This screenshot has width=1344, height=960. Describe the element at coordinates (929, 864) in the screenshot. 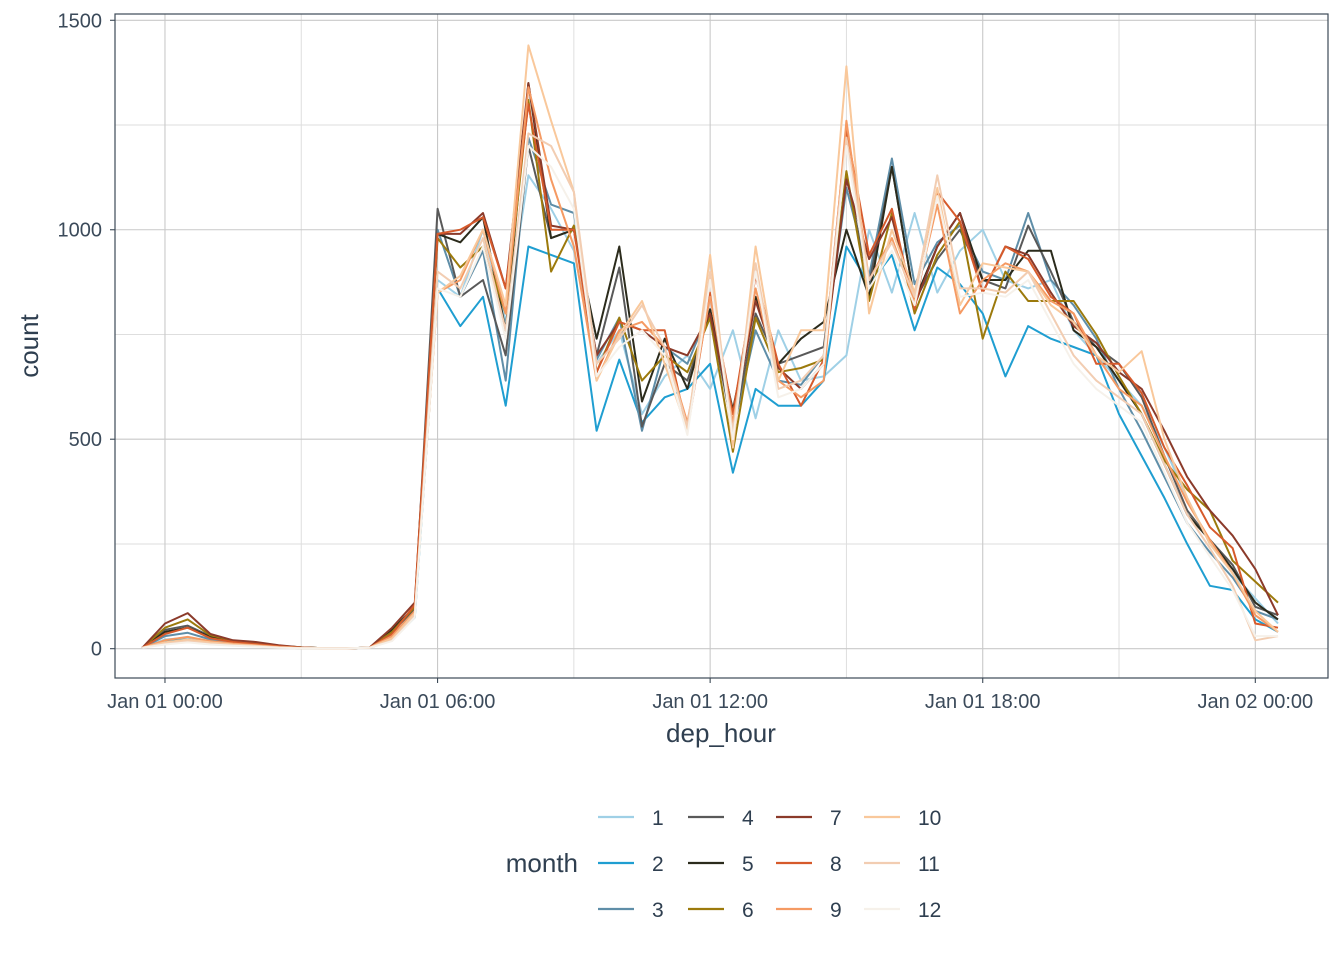

I see `legend-label-month-11: 11` at that location.